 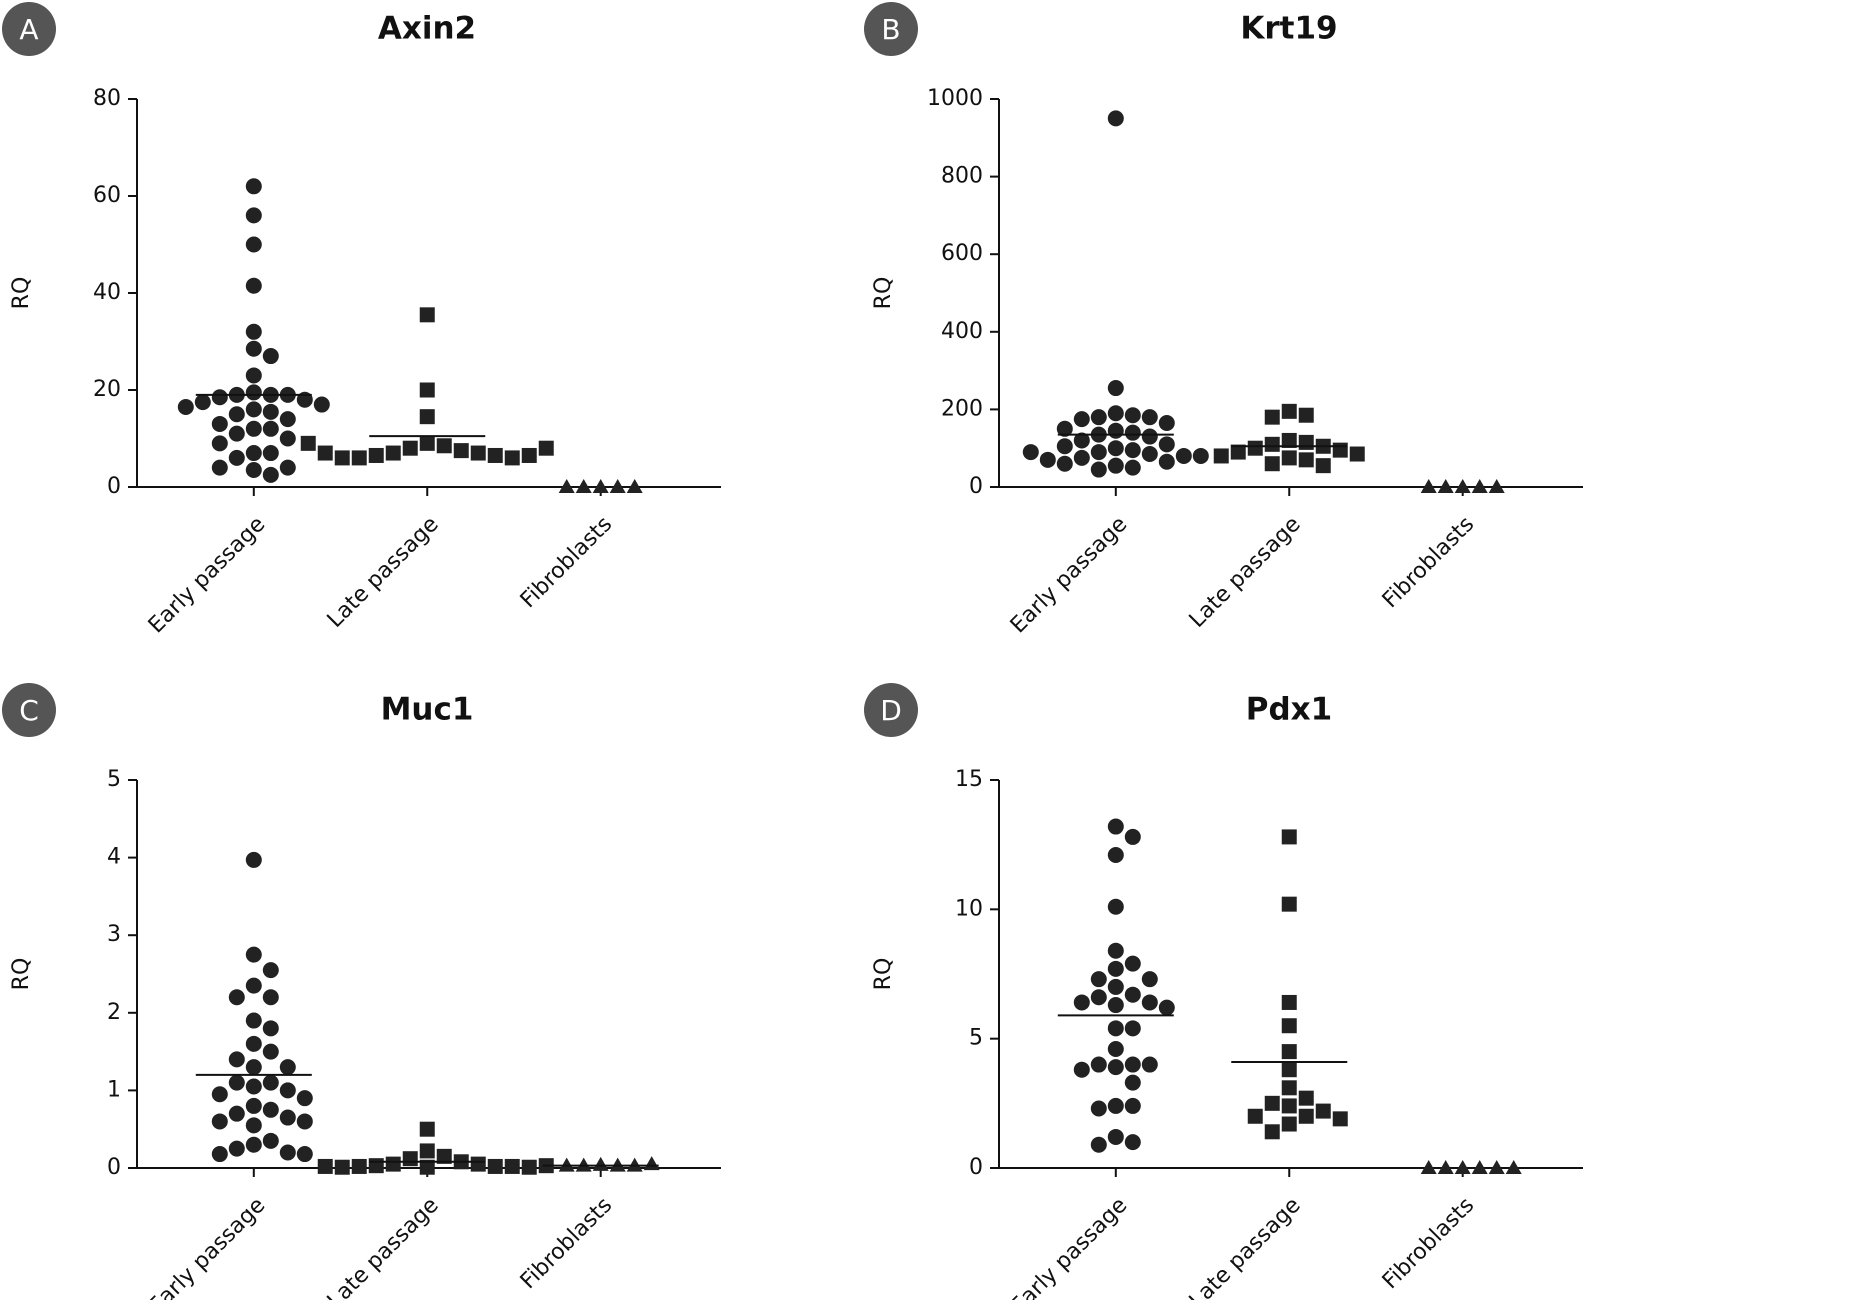 I want to click on chart-title: Krt19, so click(x=1288, y=29).